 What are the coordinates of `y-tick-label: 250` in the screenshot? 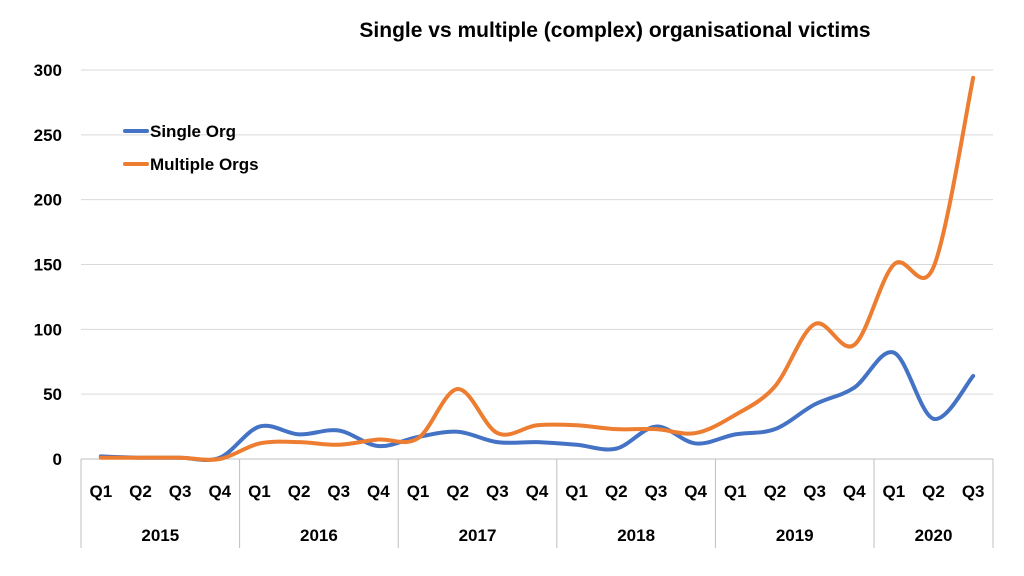 It's located at (48, 135).